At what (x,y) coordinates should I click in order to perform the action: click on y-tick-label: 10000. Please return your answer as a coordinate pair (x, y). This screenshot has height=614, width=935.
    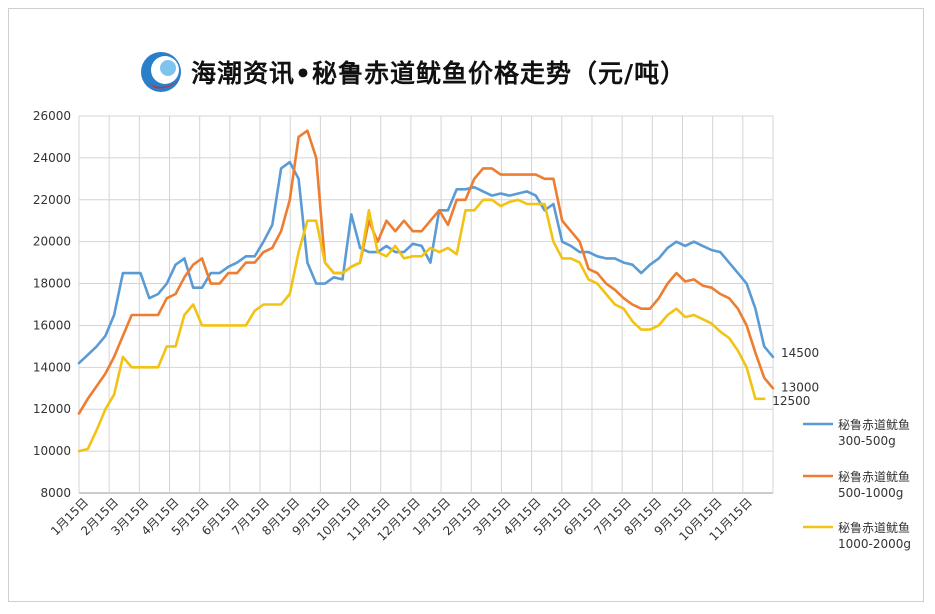
    Looking at the image, I should click on (52, 451).